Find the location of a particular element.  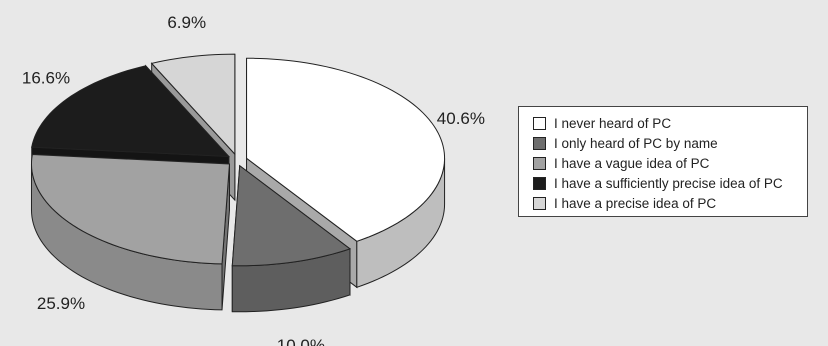

legend-item: I only heard of PC by name is located at coordinates (670, 143).